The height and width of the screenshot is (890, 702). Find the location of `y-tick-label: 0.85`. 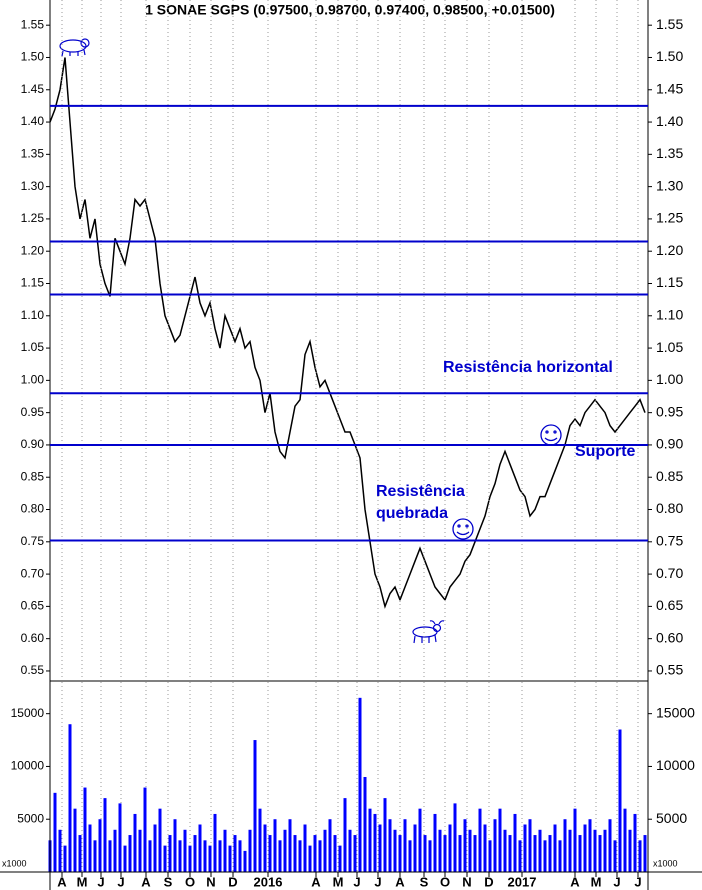

y-tick-label: 0.85 is located at coordinates (669, 476).